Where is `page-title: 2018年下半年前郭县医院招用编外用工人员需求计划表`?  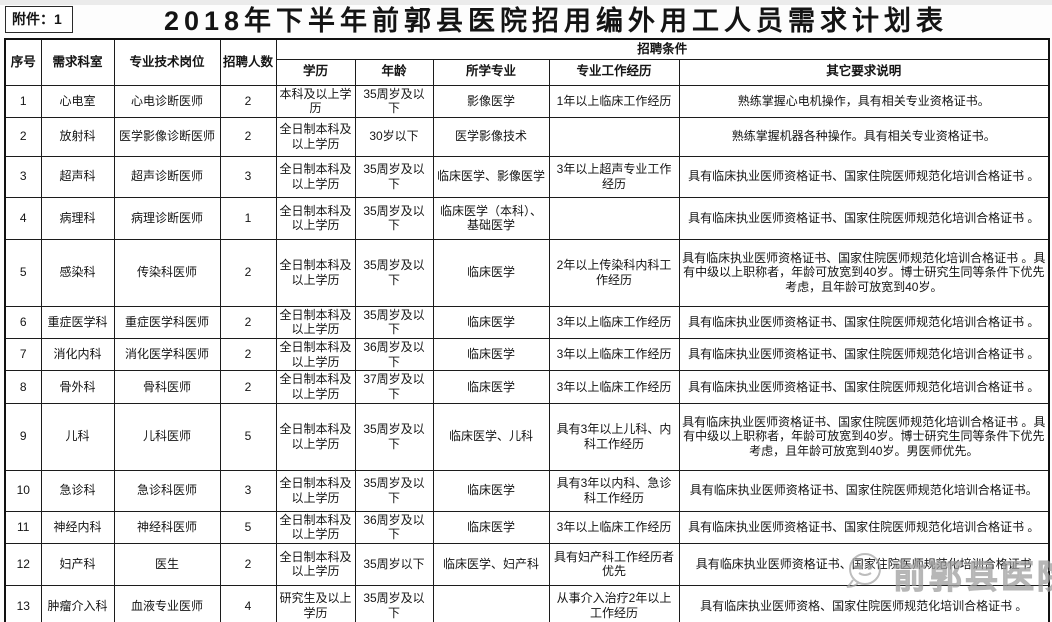
page-title: 2018年下半年前郭县医院招用编外用工人员需求计划表 is located at coordinates (556, 21).